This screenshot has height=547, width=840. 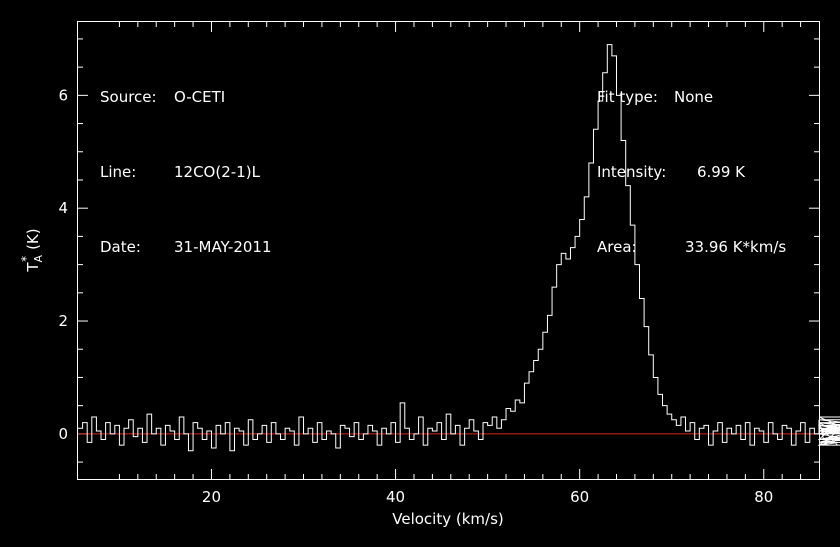 What do you see at coordinates (721, 172) in the screenshot?
I see `intensity-value: 6.99 K` at bounding box center [721, 172].